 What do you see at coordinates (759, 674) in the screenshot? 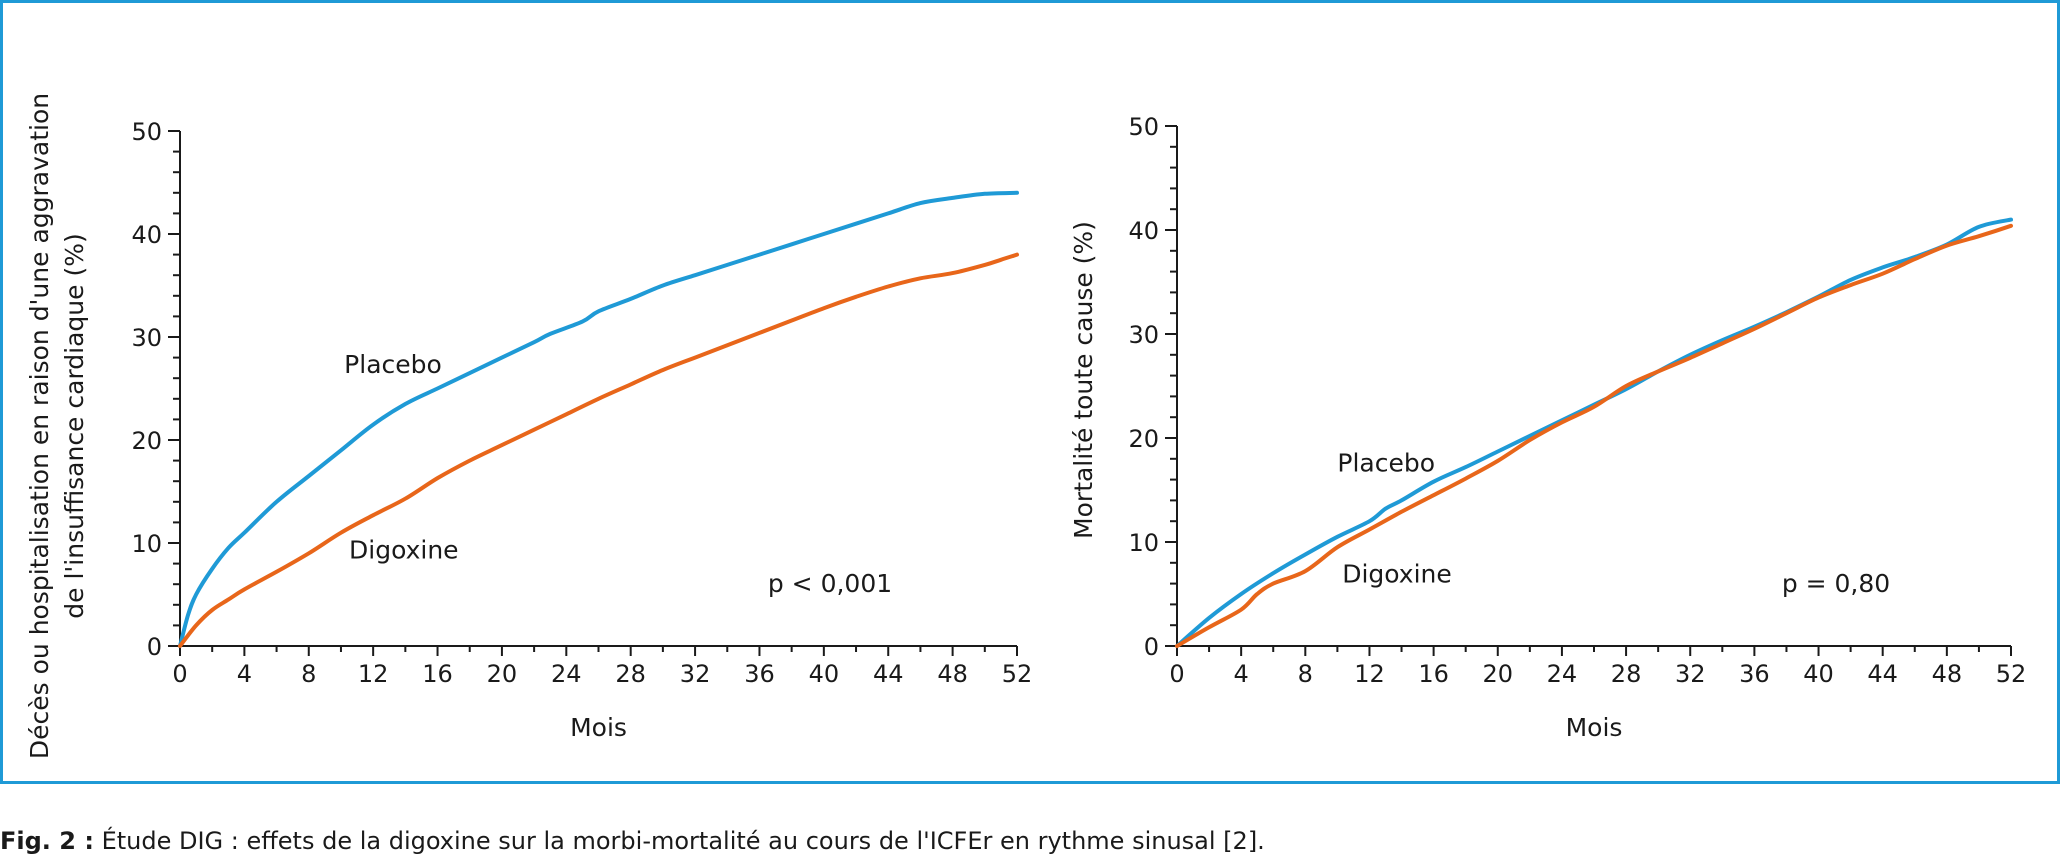
I see `chart1-x-tick-label: 36` at bounding box center [759, 674].